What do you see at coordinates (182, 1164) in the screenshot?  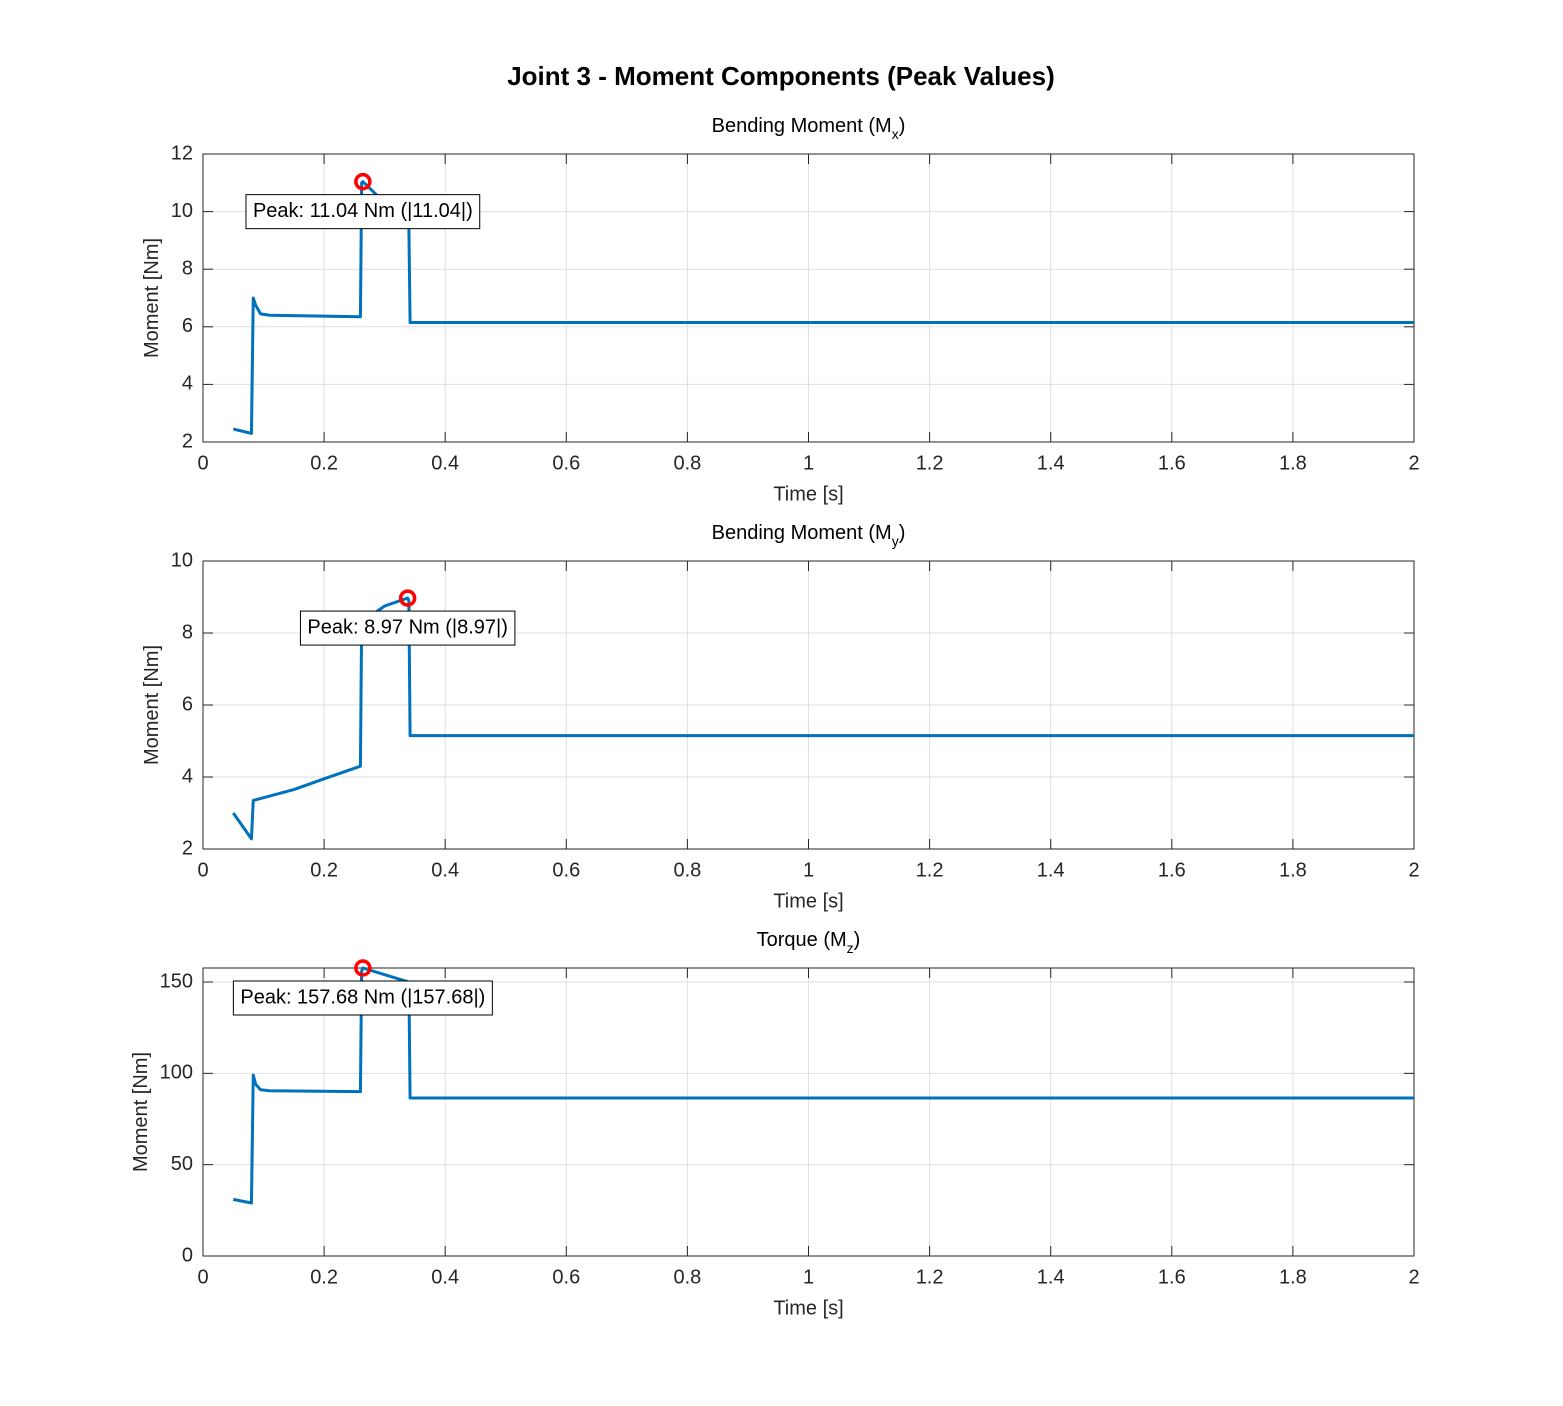 I see `y-tick-label: 50` at bounding box center [182, 1164].